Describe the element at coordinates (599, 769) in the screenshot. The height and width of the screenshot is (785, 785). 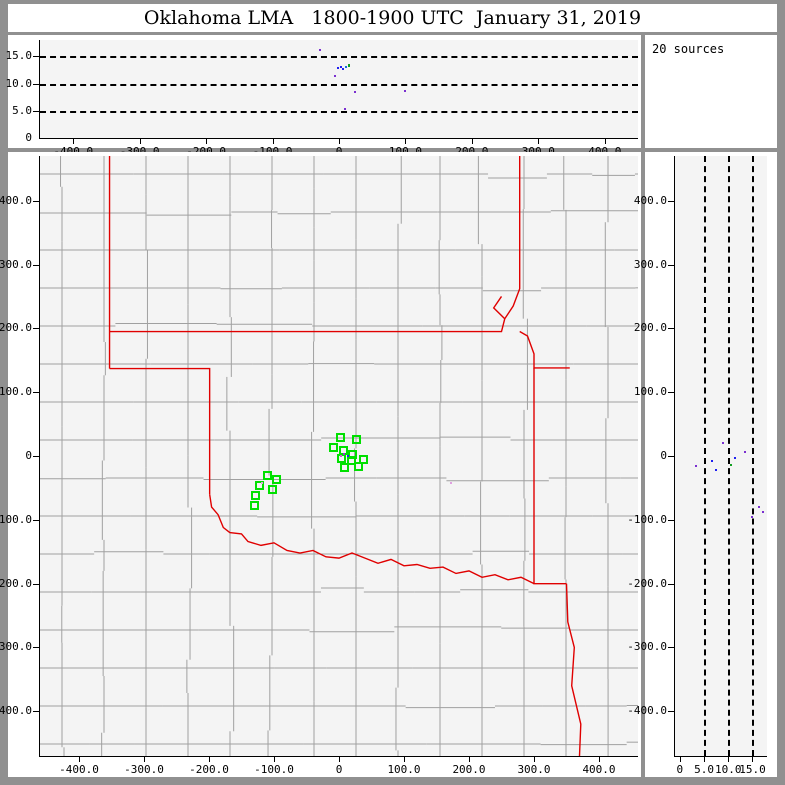
I see `x-tick-label: 400.0` at that location.